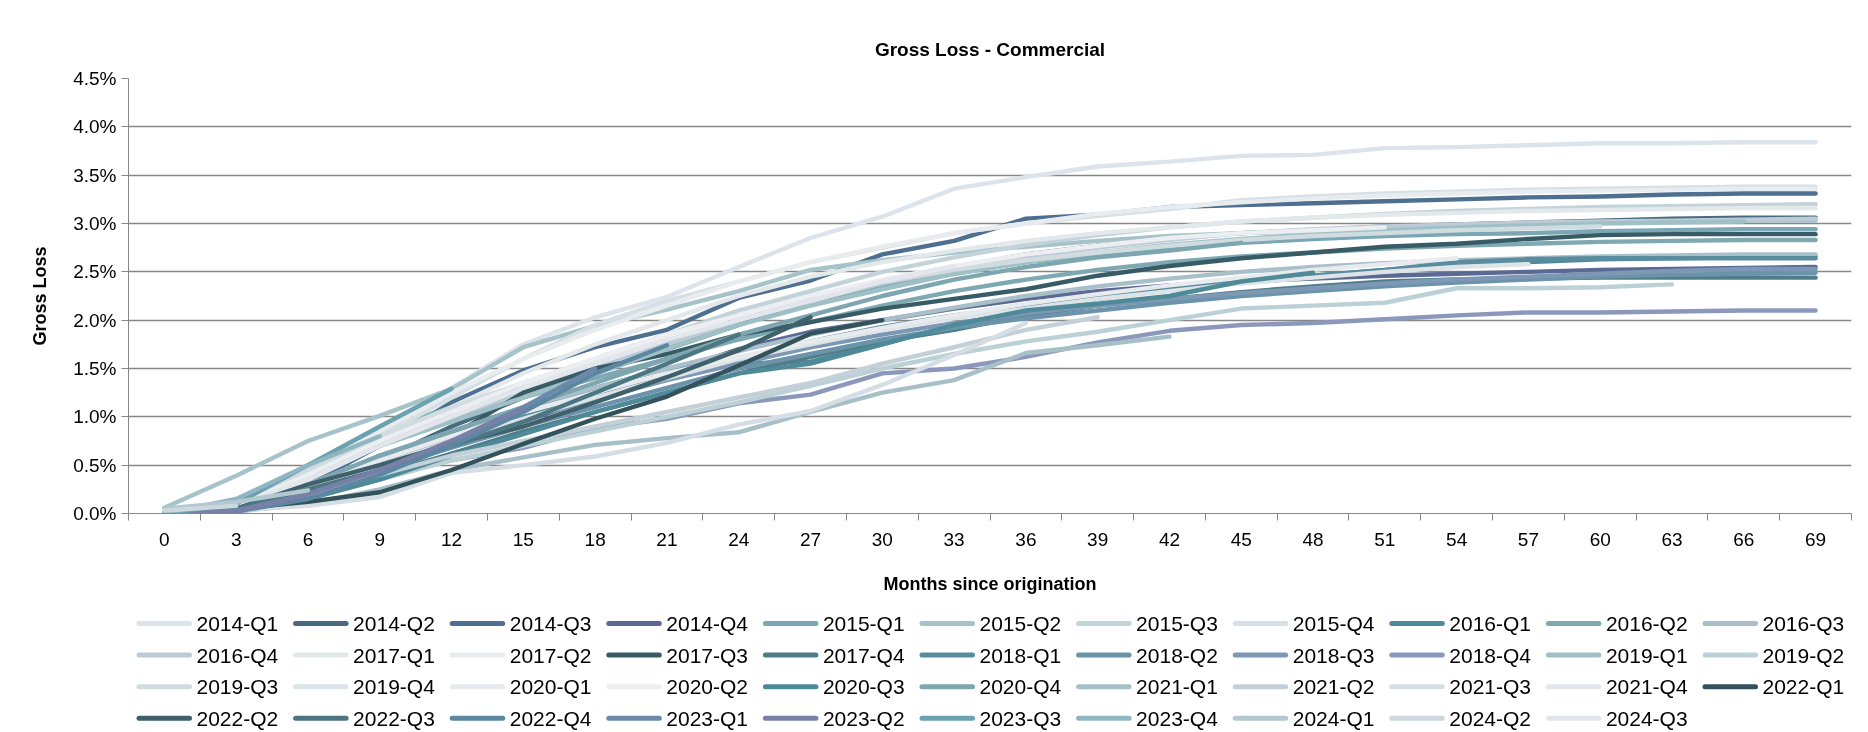 Image resolution: width=1868 pixels, height=732 pixels. I want to click on legend-label: 2015-Q3, so click(1177, 623).